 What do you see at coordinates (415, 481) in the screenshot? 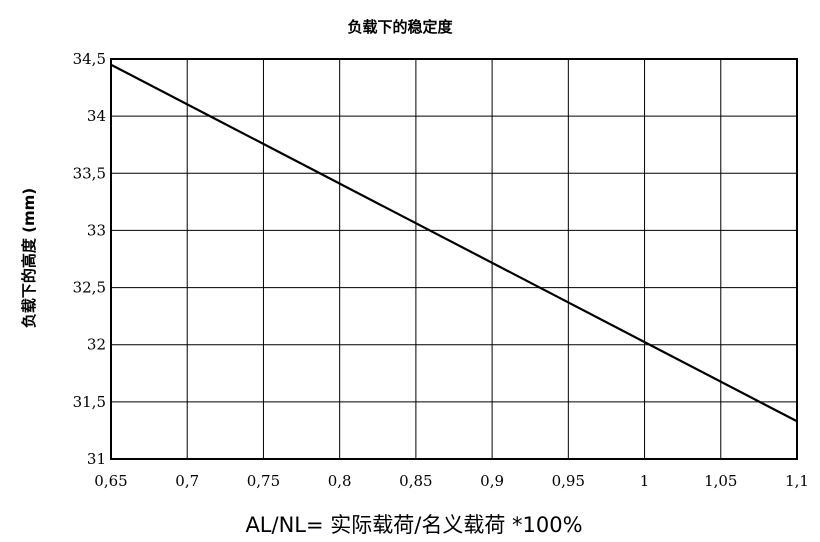
I see `x-tick-label: 0,85` at bounding box center [415, 481].